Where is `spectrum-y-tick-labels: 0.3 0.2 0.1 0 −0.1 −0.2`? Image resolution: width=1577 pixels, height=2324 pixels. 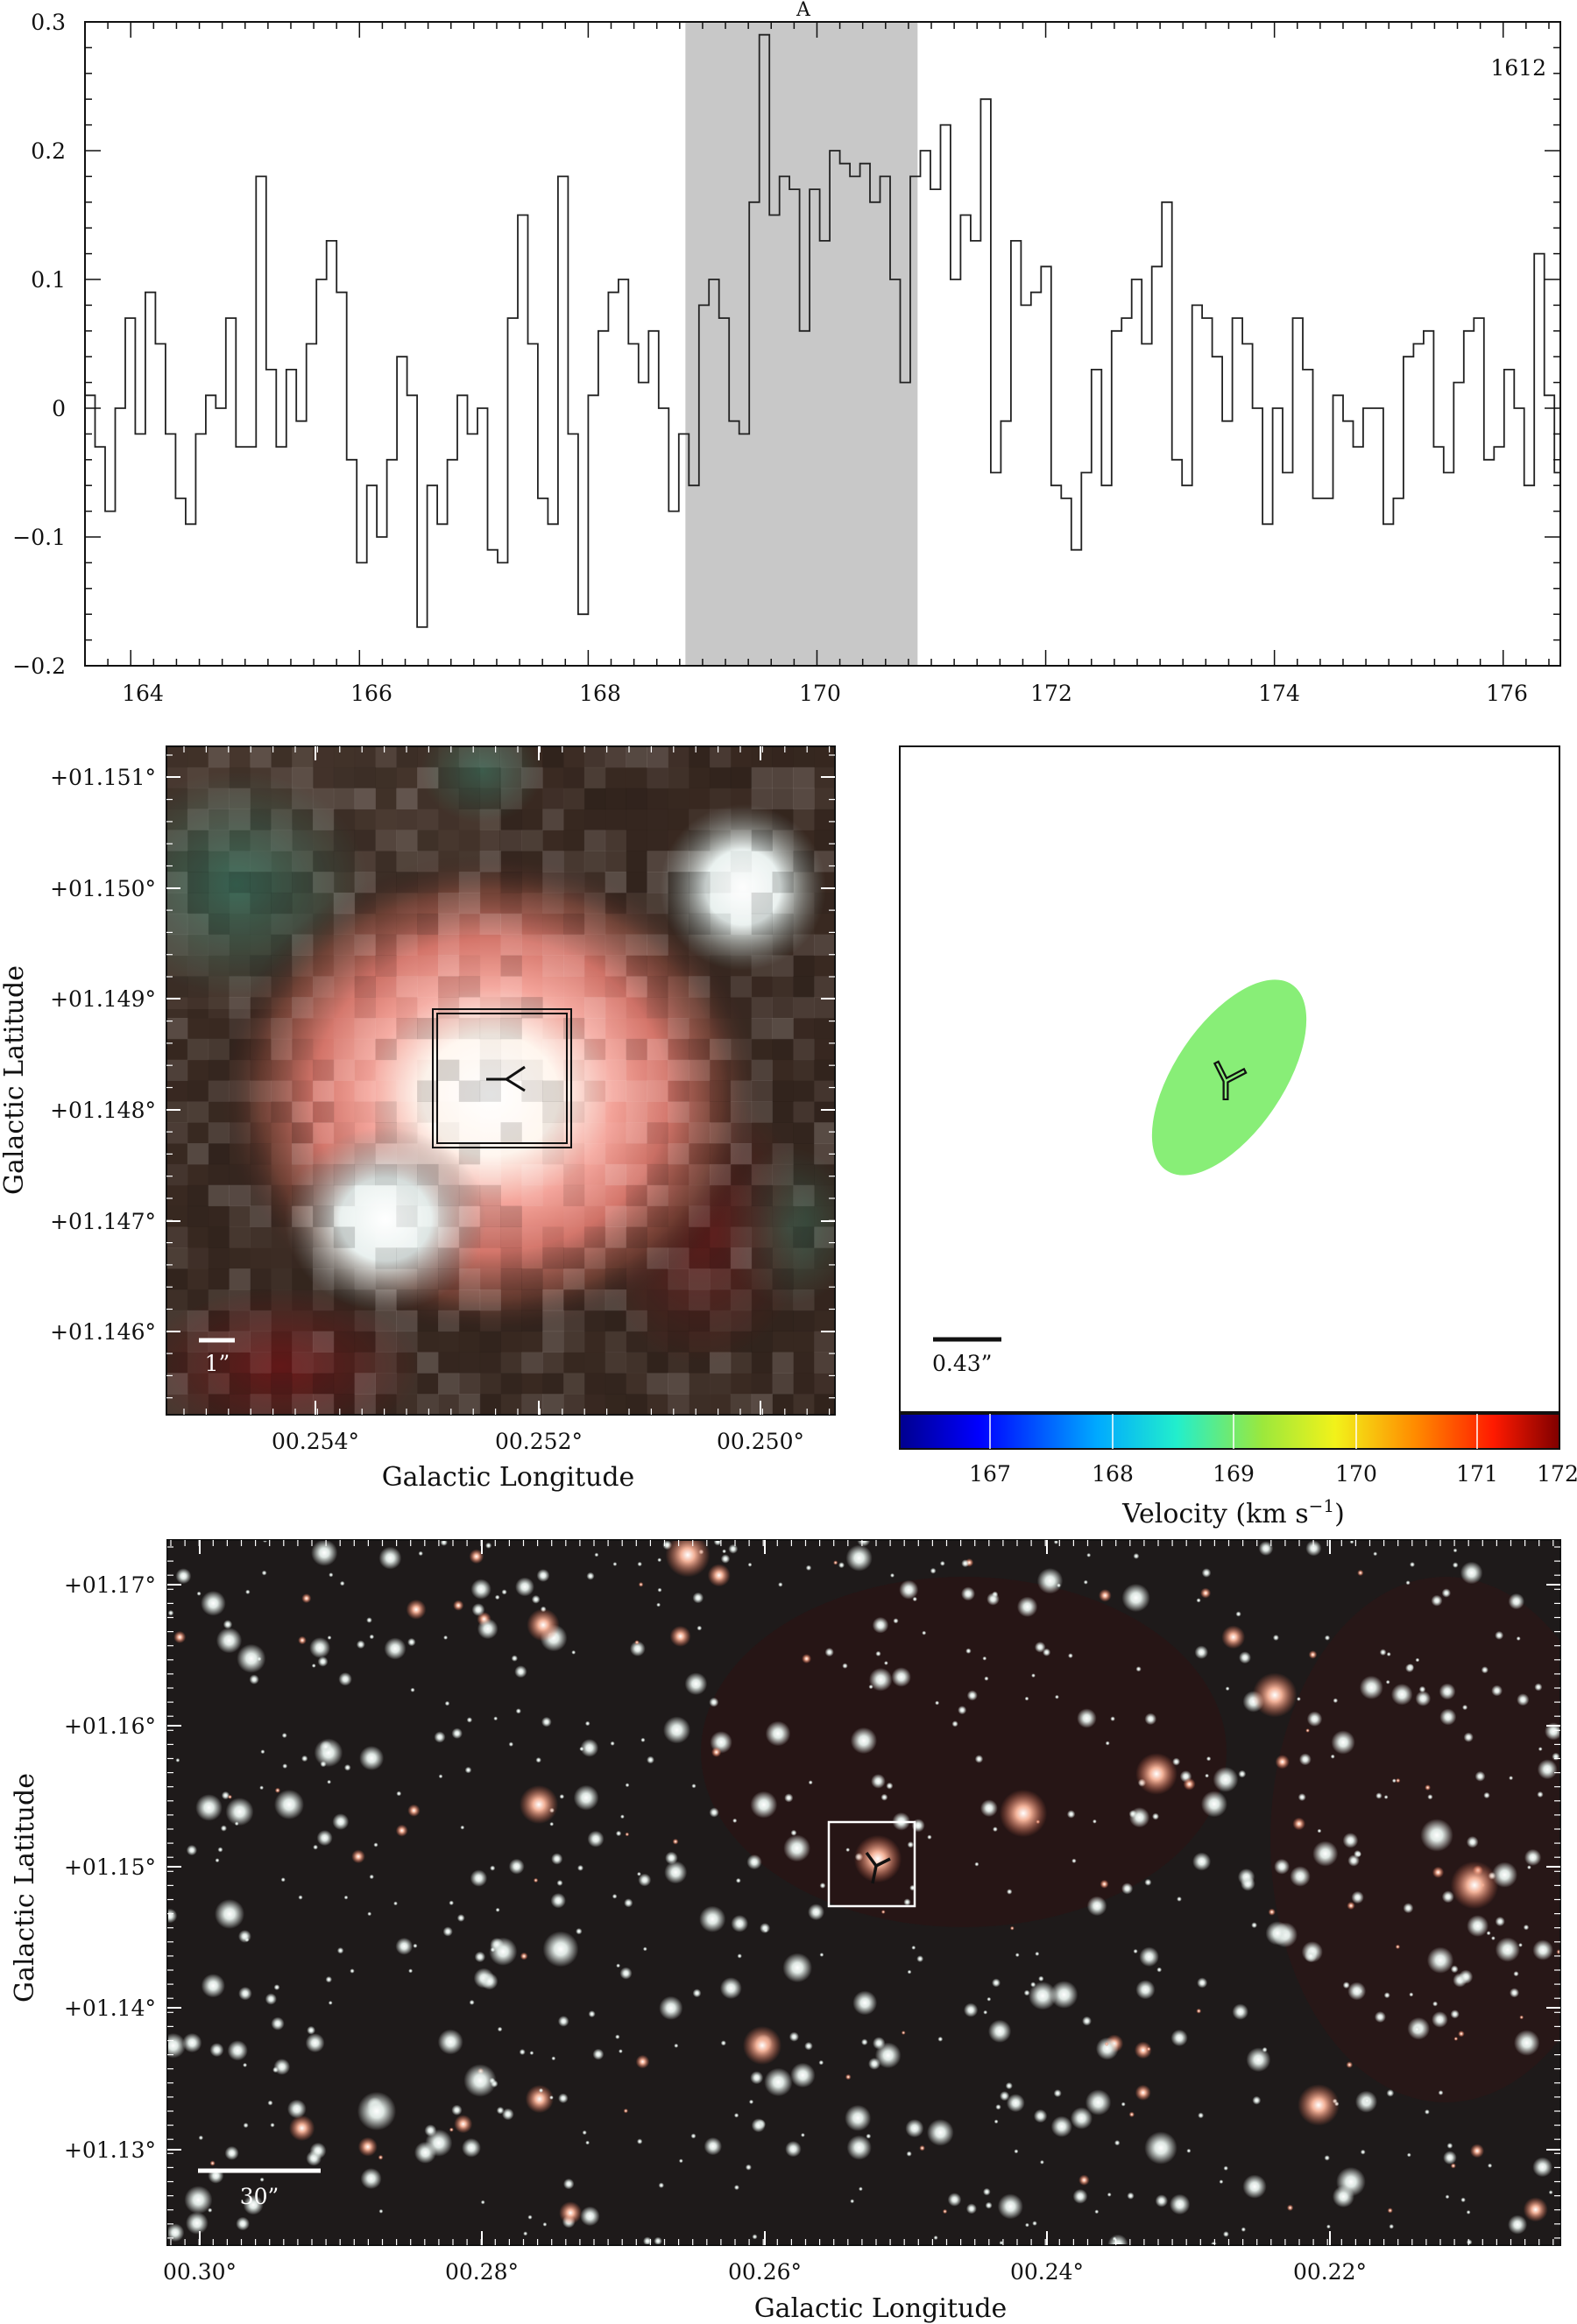
spectrum-y-tick-labels: 0.3 0.2 0.1 0 −0.1 −0.2 is located at coordinates (39, 344).